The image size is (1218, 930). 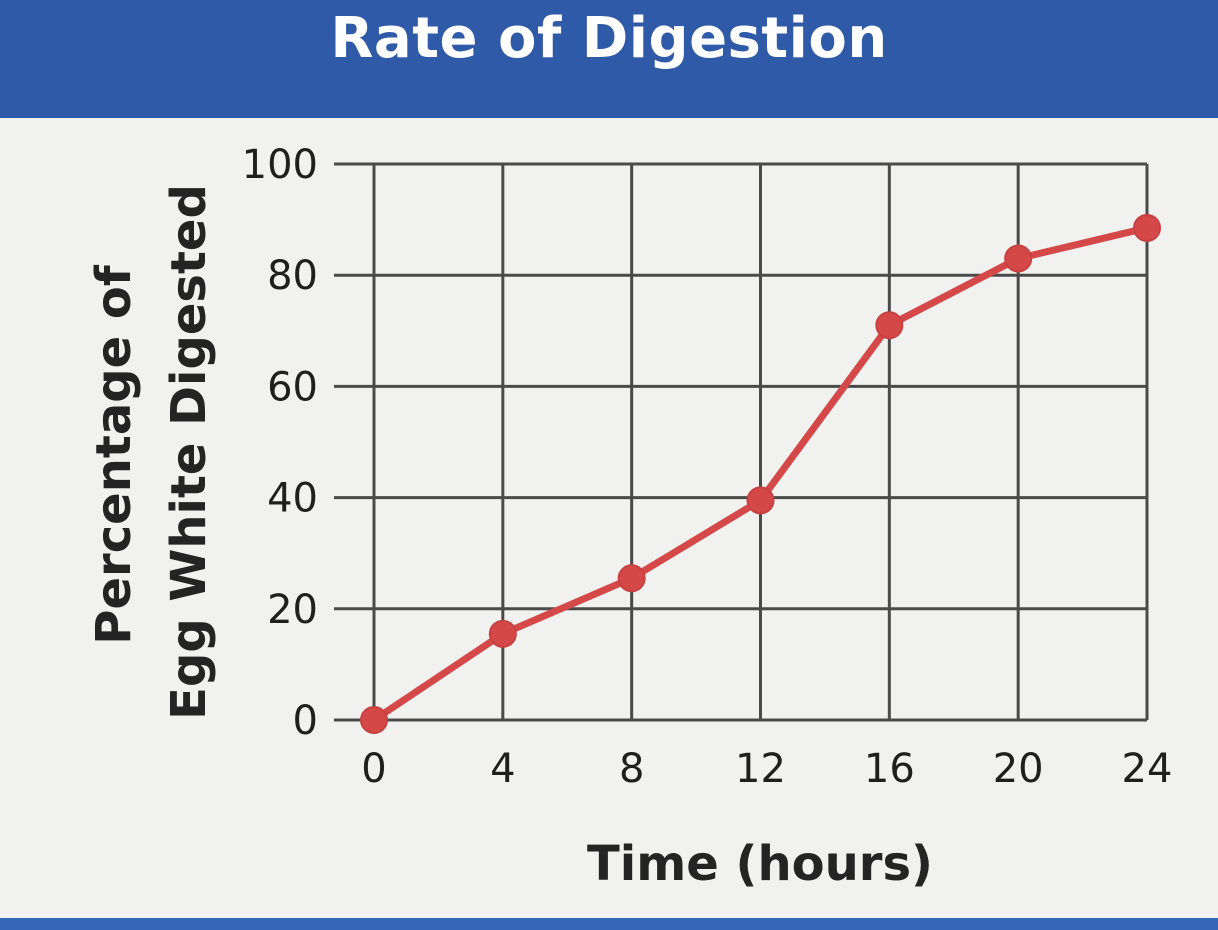 What do you see at coordinates (292, 387) in the screenshot?
I see `y-tick-label: 60` at bounding box center [292, 387].